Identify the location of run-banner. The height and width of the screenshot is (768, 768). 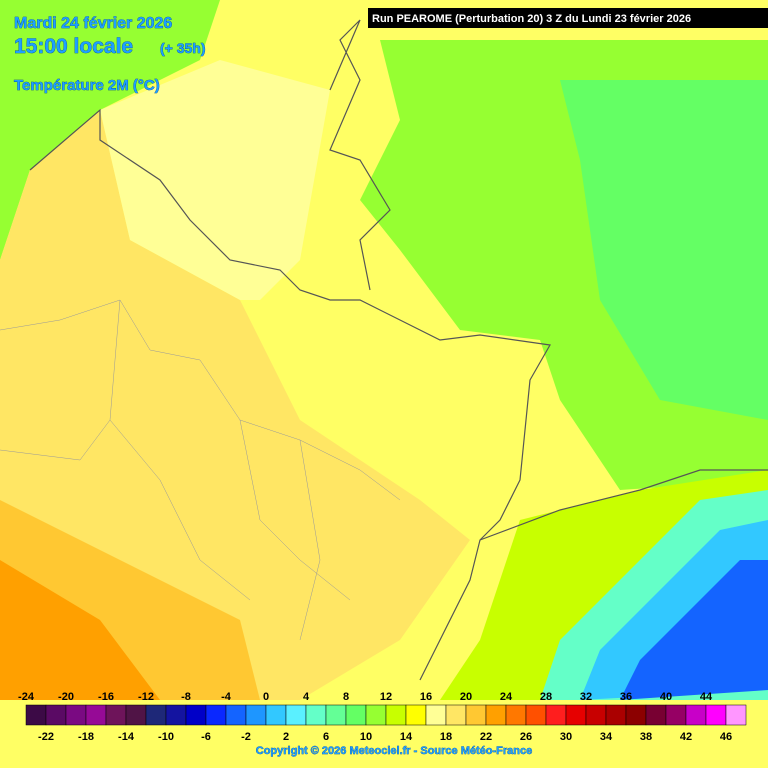
(568, 18).